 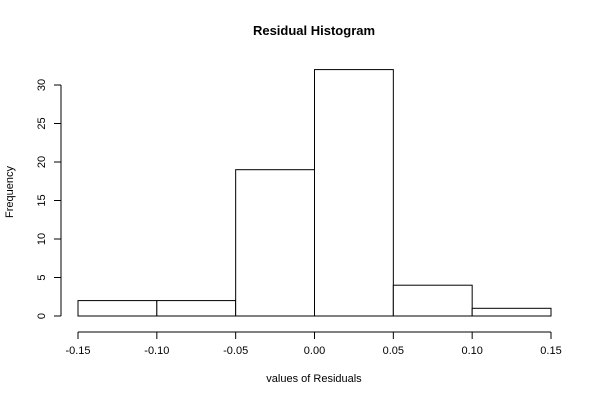 What do you see at coordinates (471, 351) in the screenshot?
I see `x-tick-label-5: 0.10` at bounding box center [471, 351].